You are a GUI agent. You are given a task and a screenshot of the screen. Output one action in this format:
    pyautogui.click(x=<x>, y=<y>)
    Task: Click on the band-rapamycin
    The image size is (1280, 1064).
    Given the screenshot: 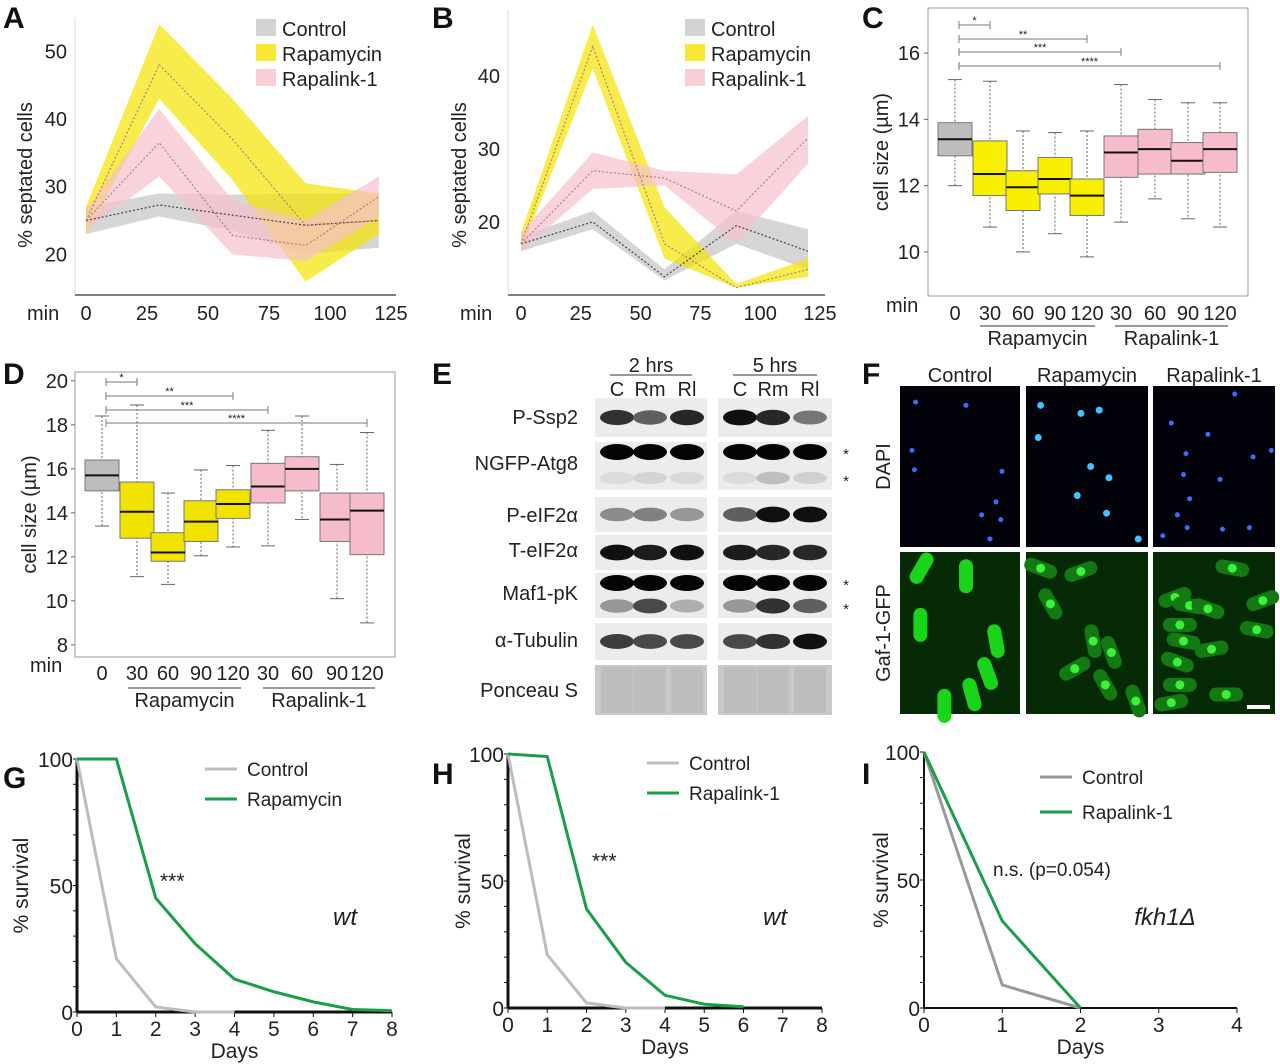 What is the action you would take?
    pyautogui.click(x=232, y=153)
    